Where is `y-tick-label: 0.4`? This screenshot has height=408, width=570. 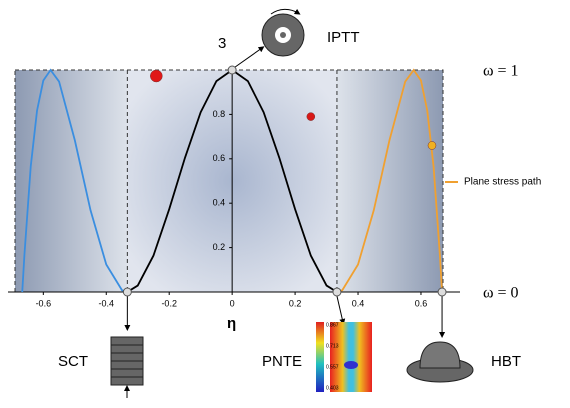 y-tick-label: 0.4 is located at coordinates (219, 203).